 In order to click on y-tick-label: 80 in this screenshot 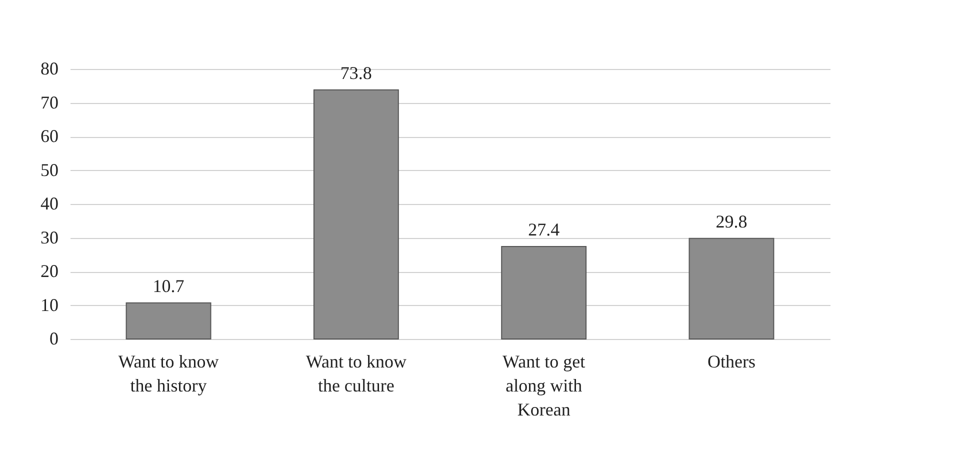, I will do `click(49, 68)`.